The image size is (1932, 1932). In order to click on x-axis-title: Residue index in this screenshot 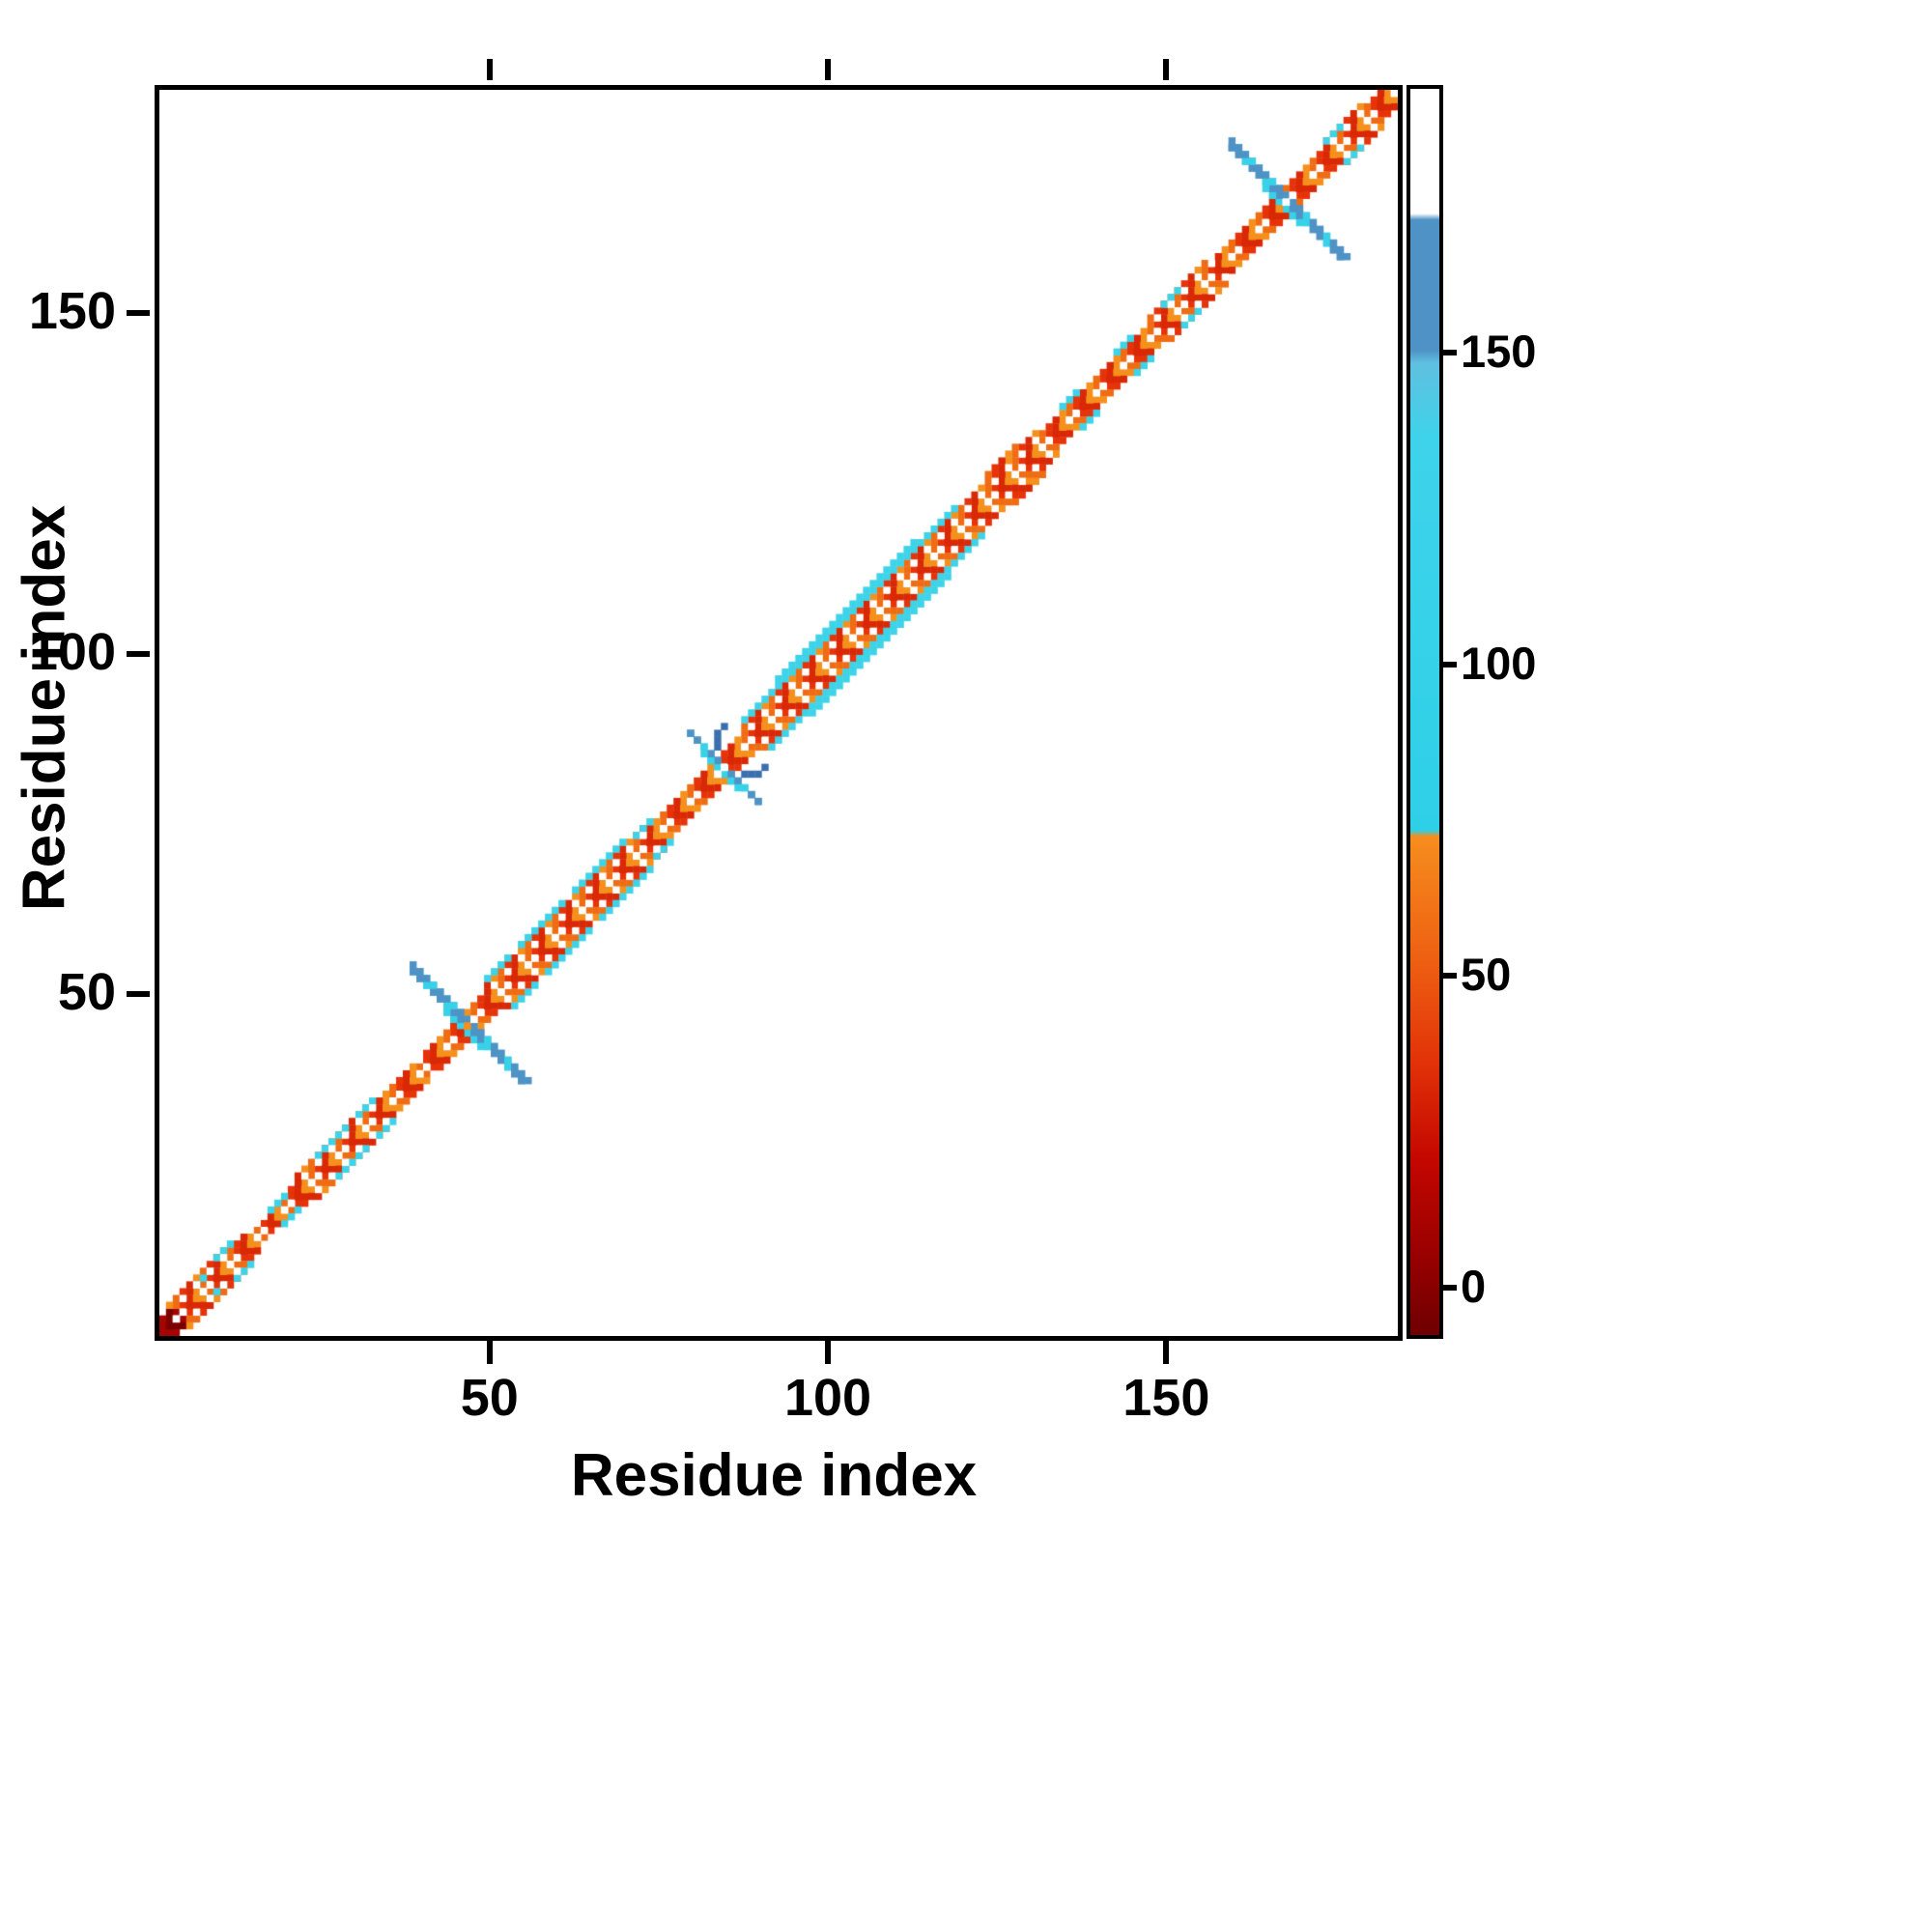, I will do `click(774, 1475)`.